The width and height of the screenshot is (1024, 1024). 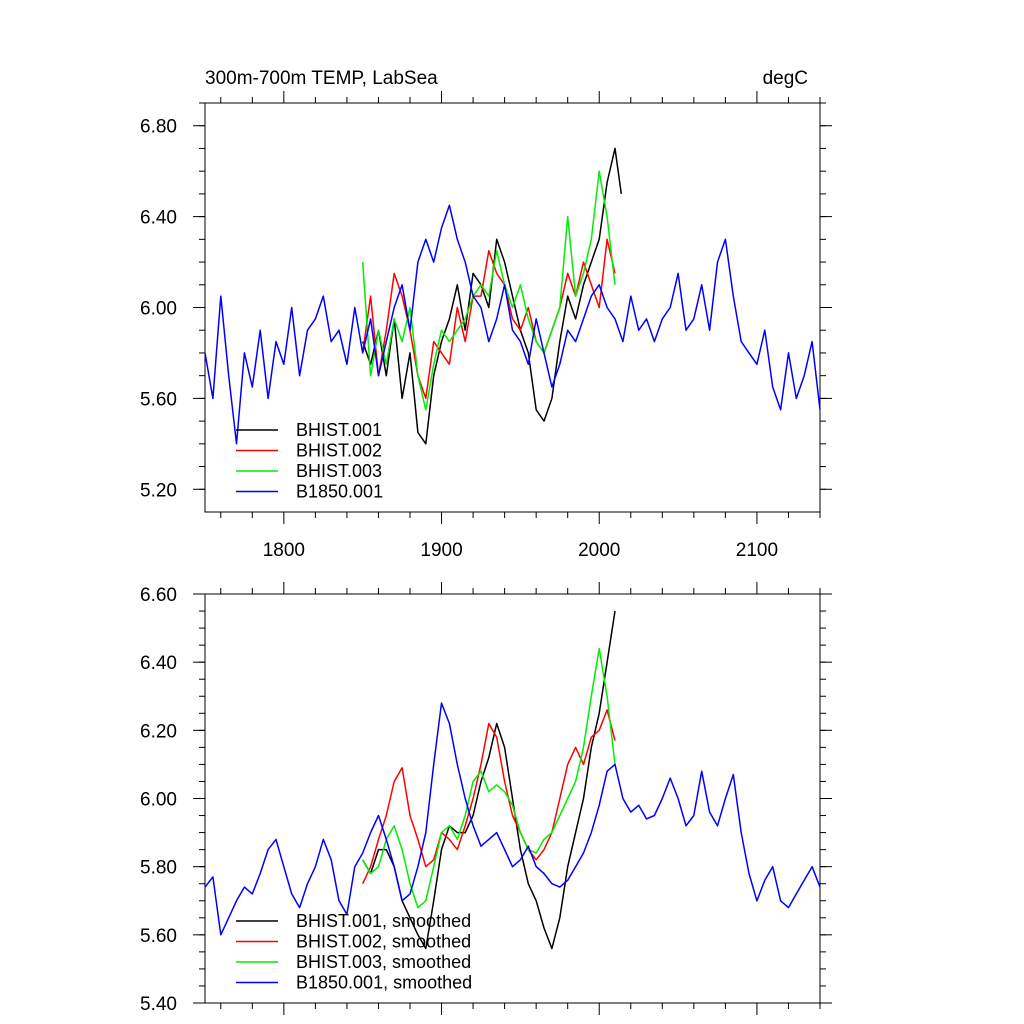 I want to click on bottom-y-tick-label: 6.60, so click(x=158, y=595).